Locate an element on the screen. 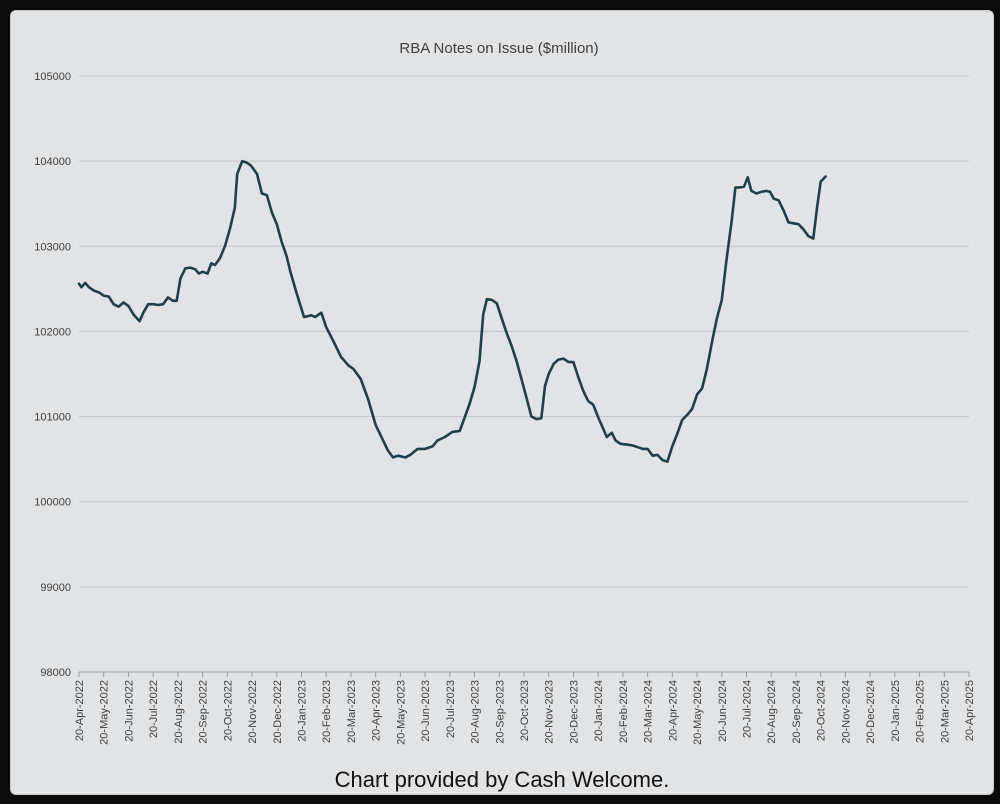 Image resolution: width=1000 pixels, height=804 pixels. x-tick-label: 20-Jun-2022 is located at coordinates (129, 711).